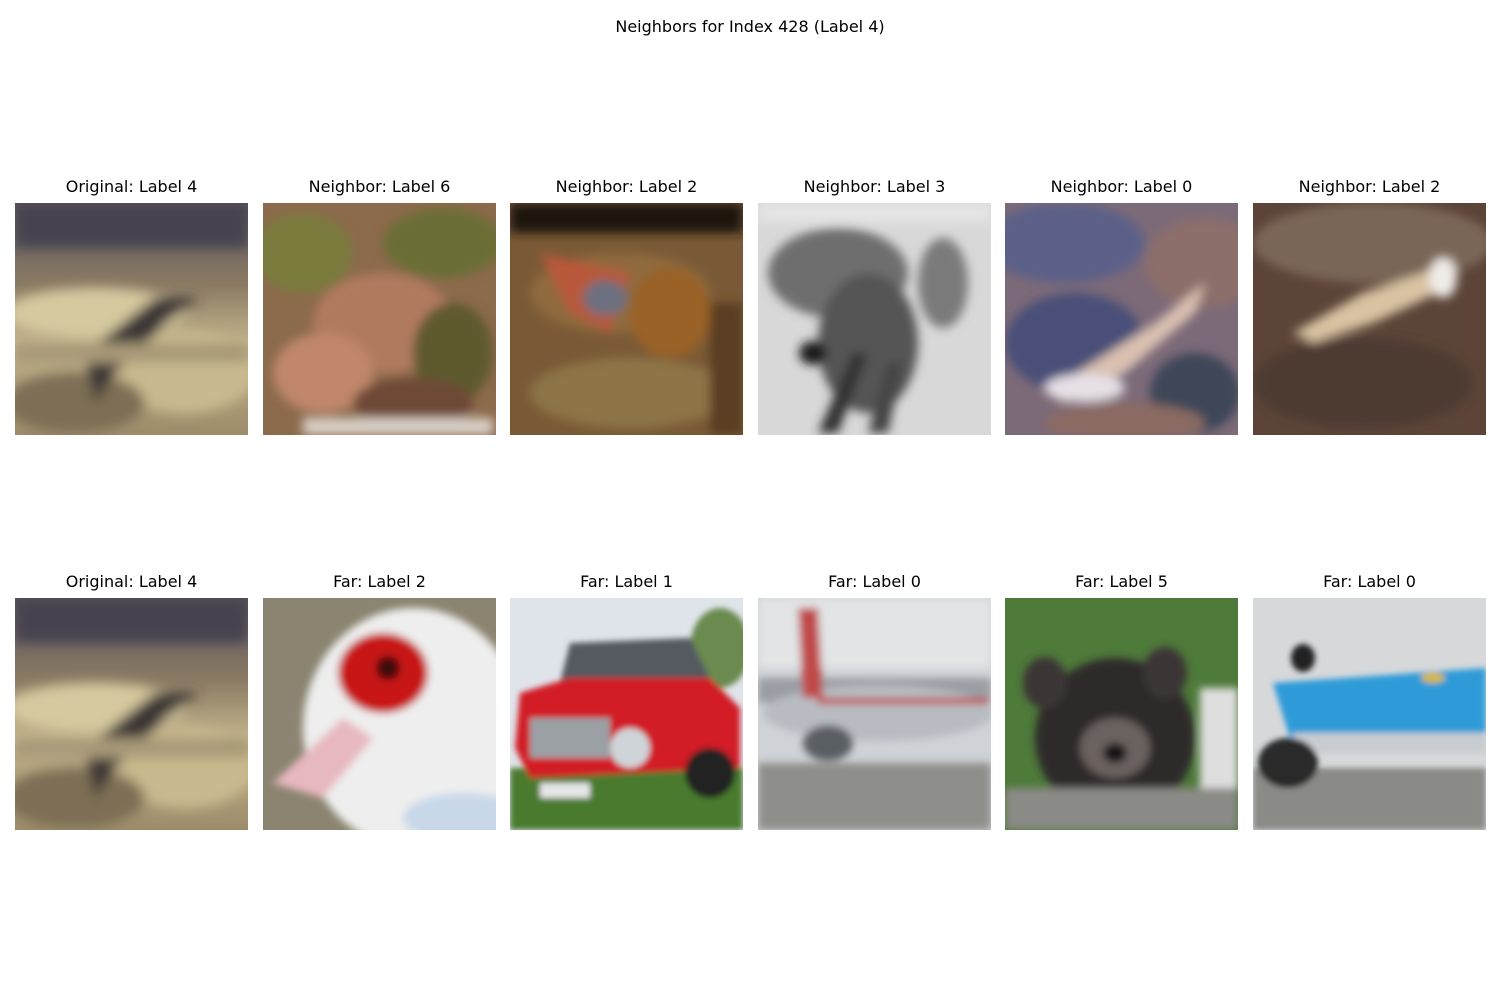 This screenshot has width=1500, height=1000. What do you see at coordinates (874, 714) in the screenshot?
I see `airliner-on-runway-image` at bounding box center [874, 714].